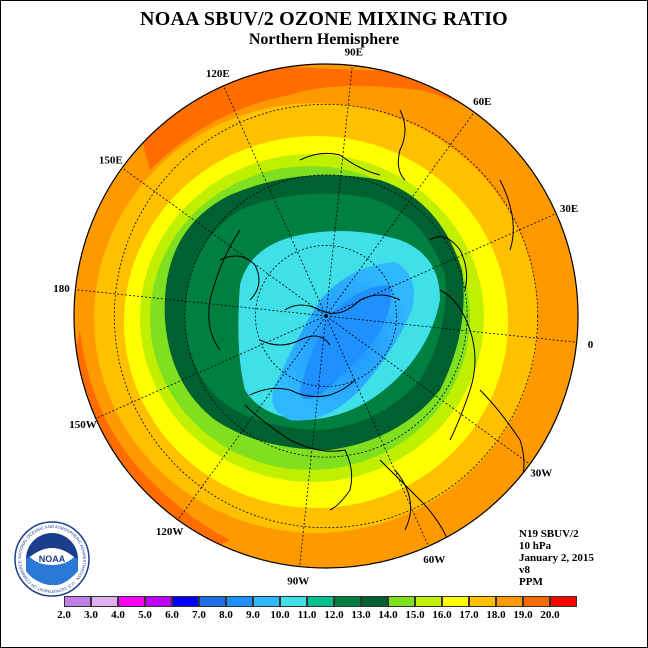 The image size is (648, 648). I want to click on map-title: NOAA SBUV/2 OZONE MIXING RATIO, so click(324, 19).